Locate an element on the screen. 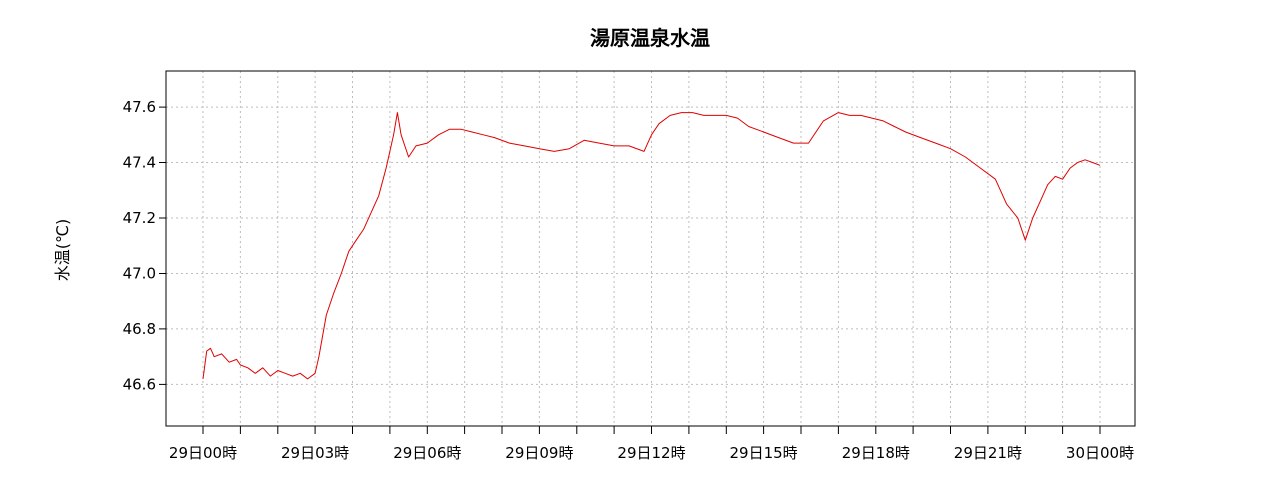  y-tick-label: 47.2 is located at coordinates (139, 218).